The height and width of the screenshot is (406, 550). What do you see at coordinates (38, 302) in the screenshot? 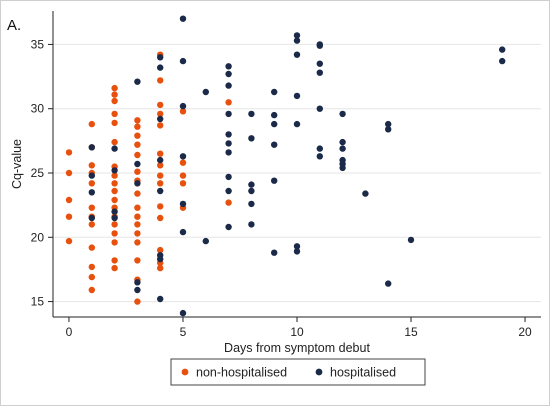
I see `y-tick-label: 15` at bounding box center [38, 302].